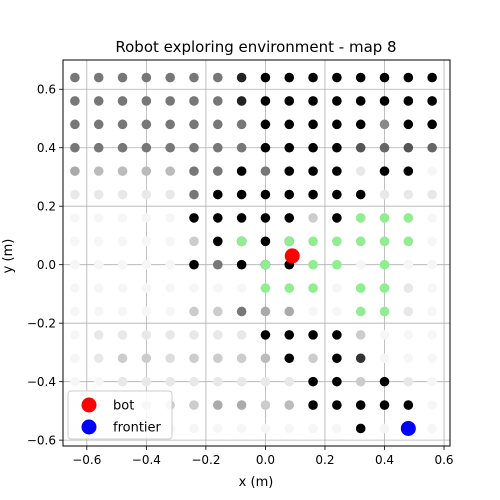 The width and height of the screenshot is (500, 500). Describe the element at coordinates (256, 482) in the screenshot. I see `x-axis-label: x (m)` at that location.